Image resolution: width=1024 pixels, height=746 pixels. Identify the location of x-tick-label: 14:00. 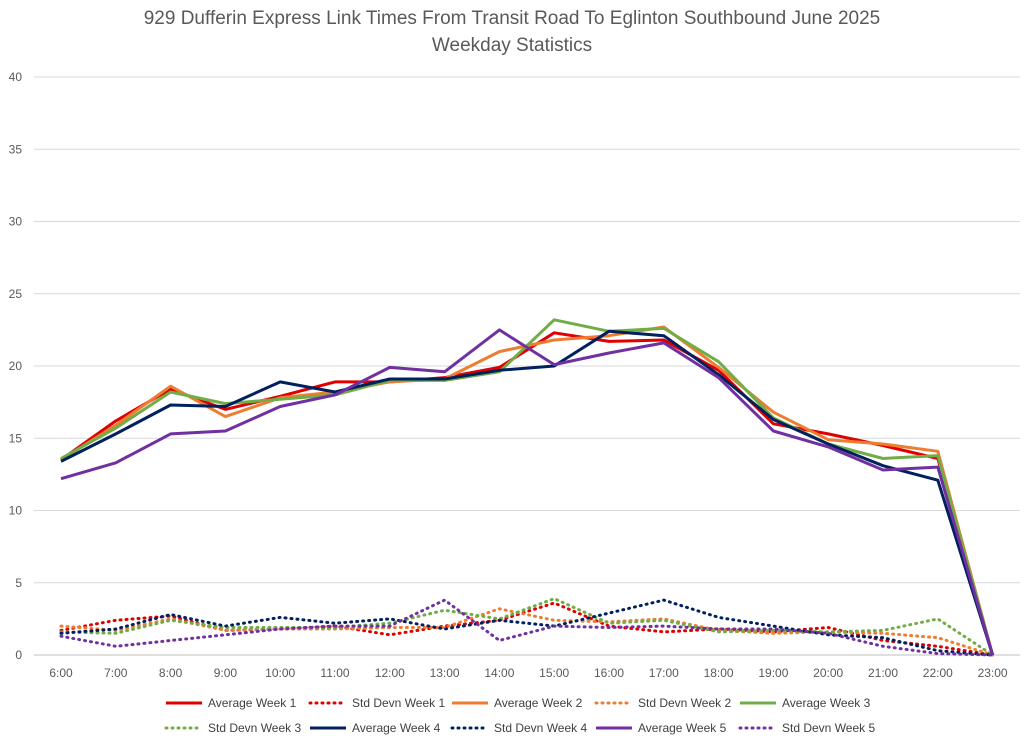
(499, 673).